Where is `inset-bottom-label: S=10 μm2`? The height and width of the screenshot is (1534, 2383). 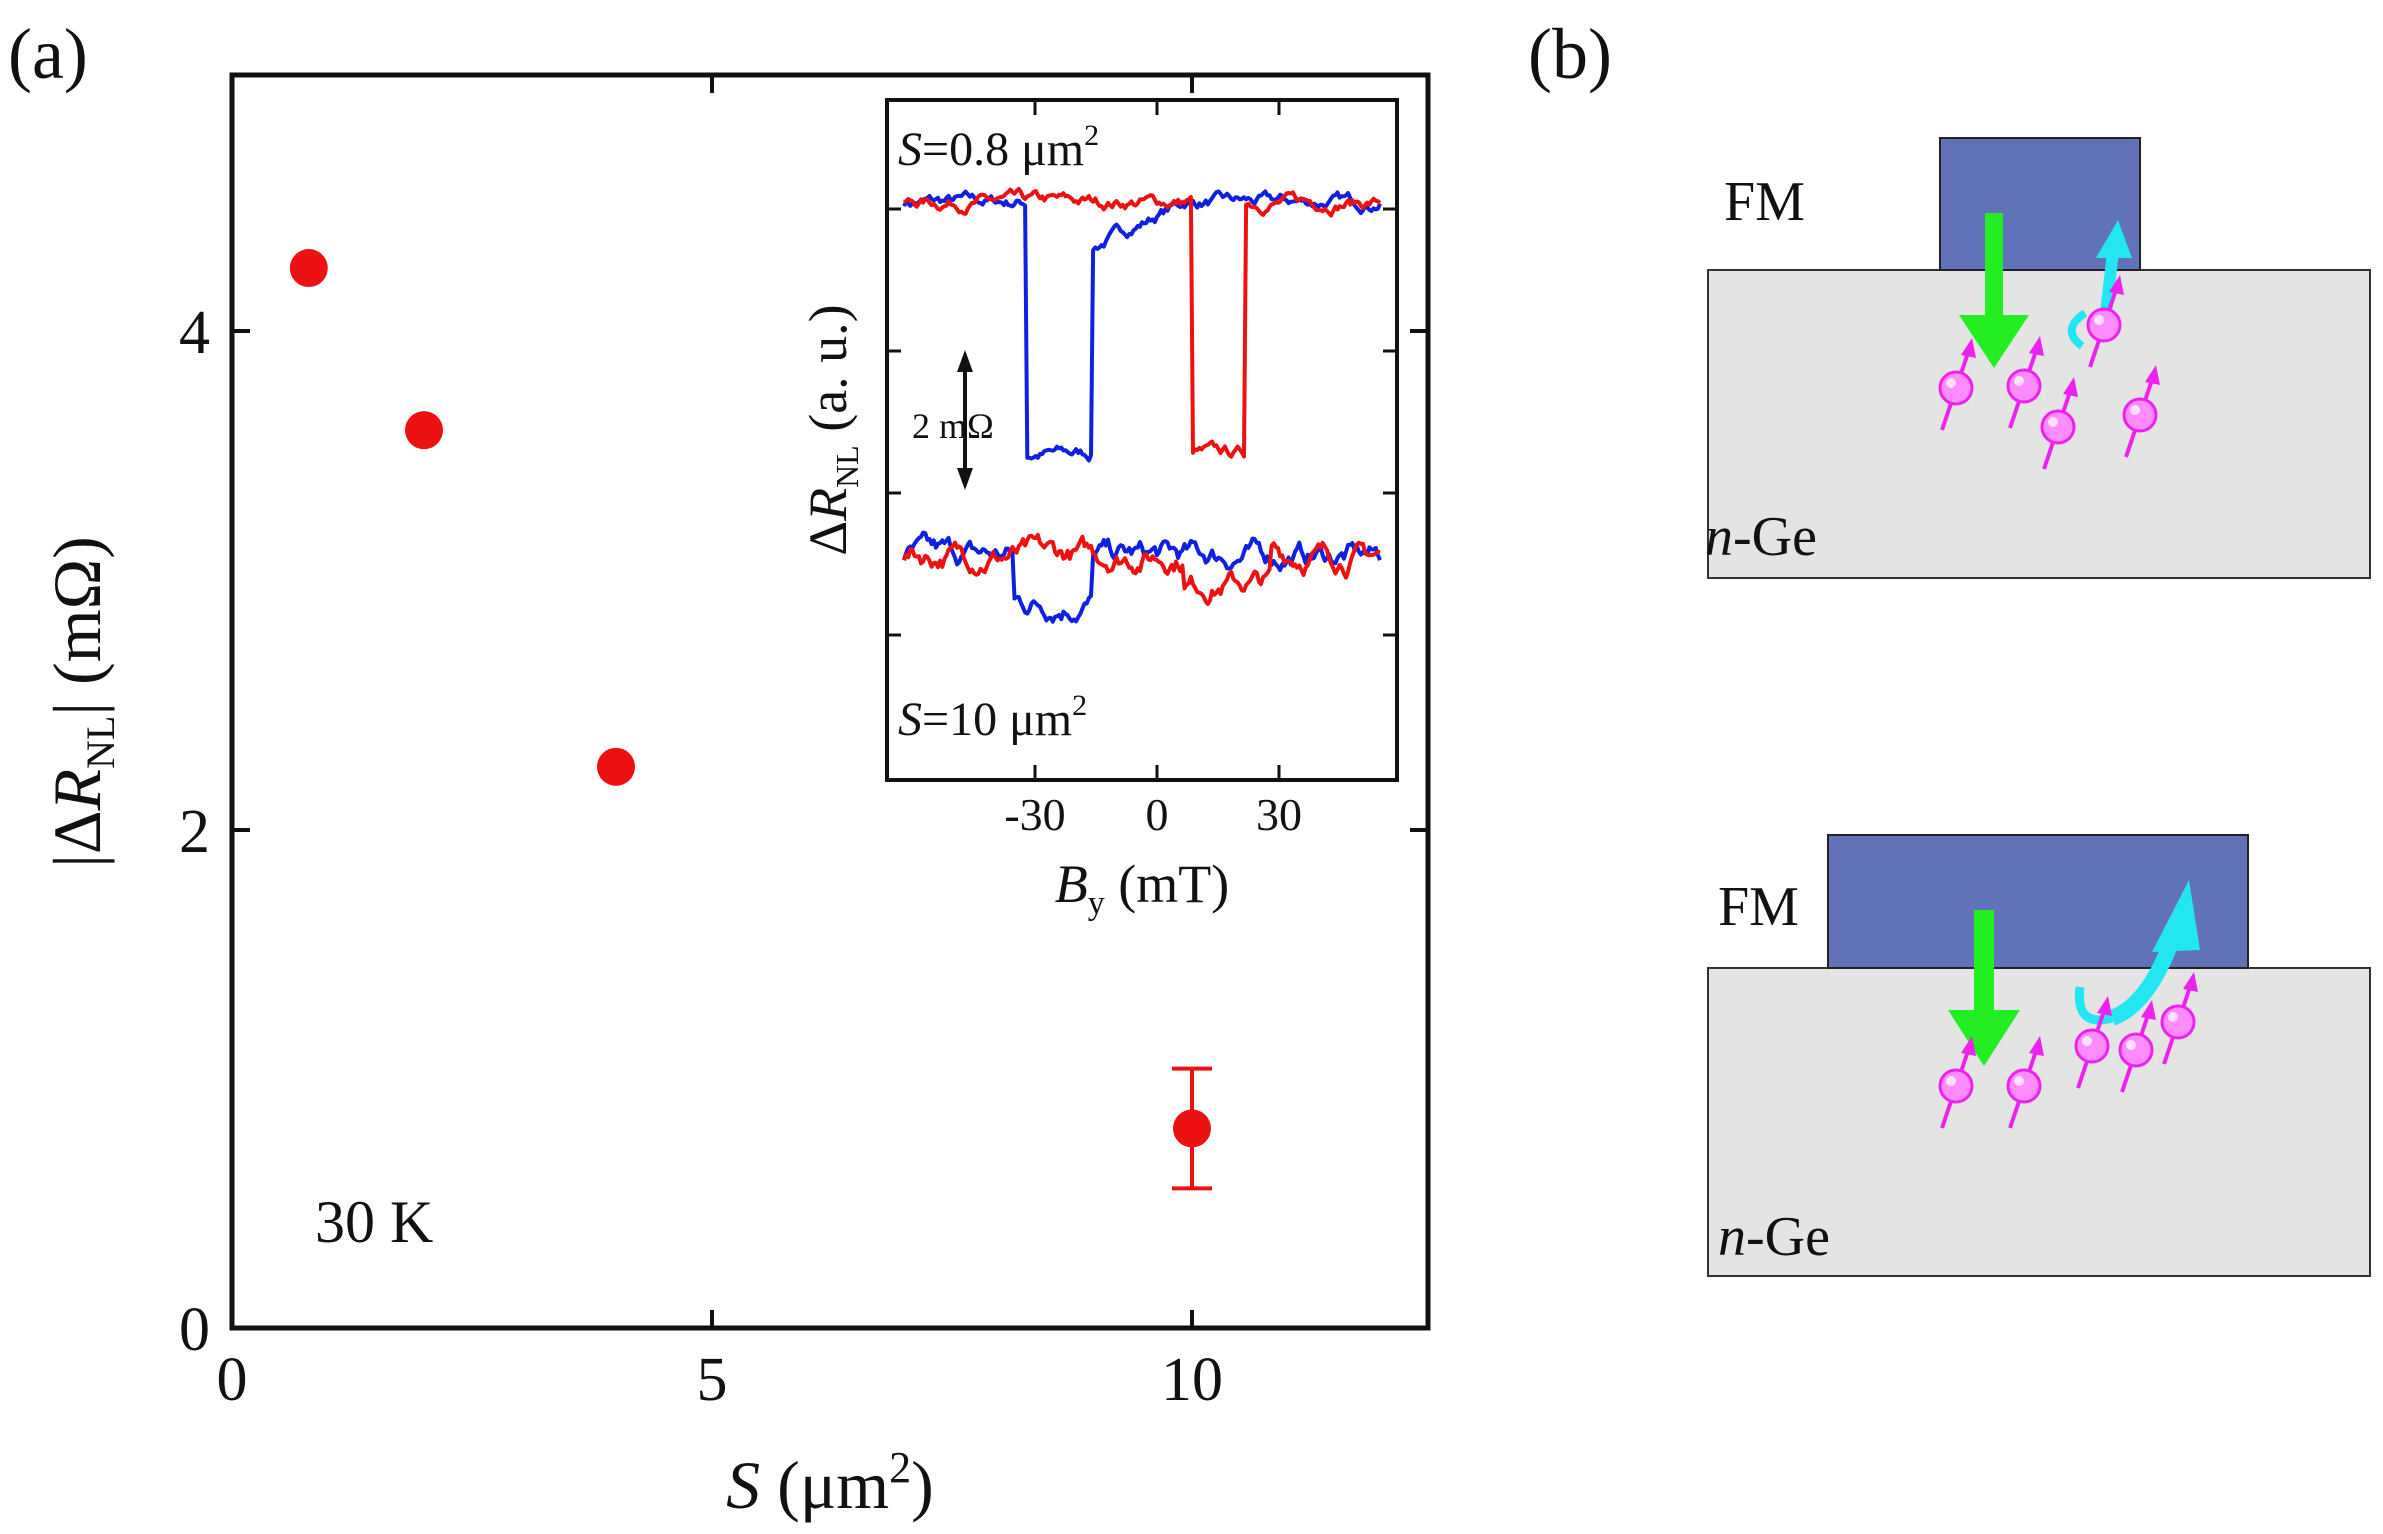
inset-bottom-label: S=10 μm2 is located at coordinates (992, 717).